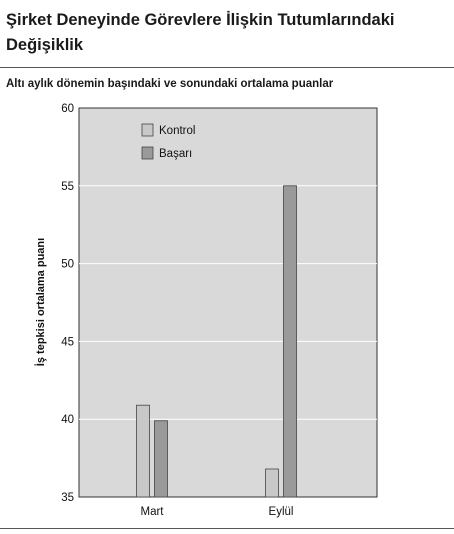  Describe the element at coordinates (67, 342) in the screenshot. I see `y-tick-label: 45` at that location.